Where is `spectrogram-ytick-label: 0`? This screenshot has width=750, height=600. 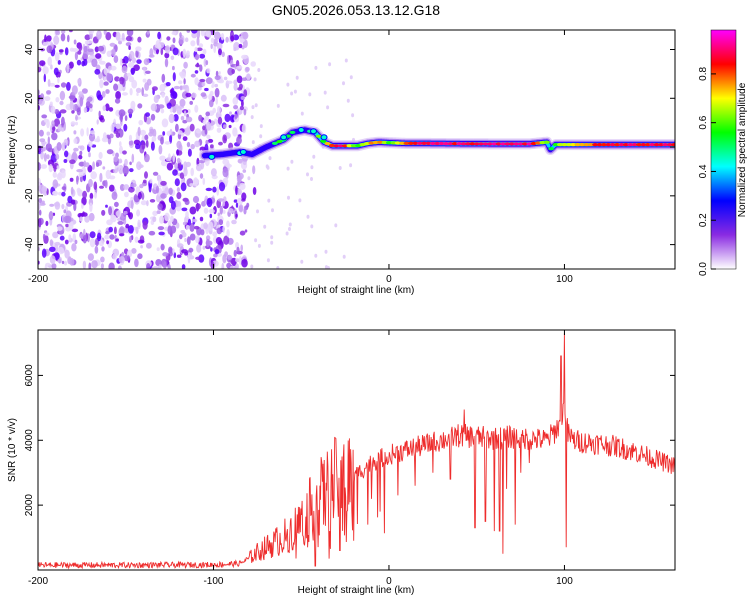
spectrogram-ytick-label: 0 is located at coordinates (29, 147).